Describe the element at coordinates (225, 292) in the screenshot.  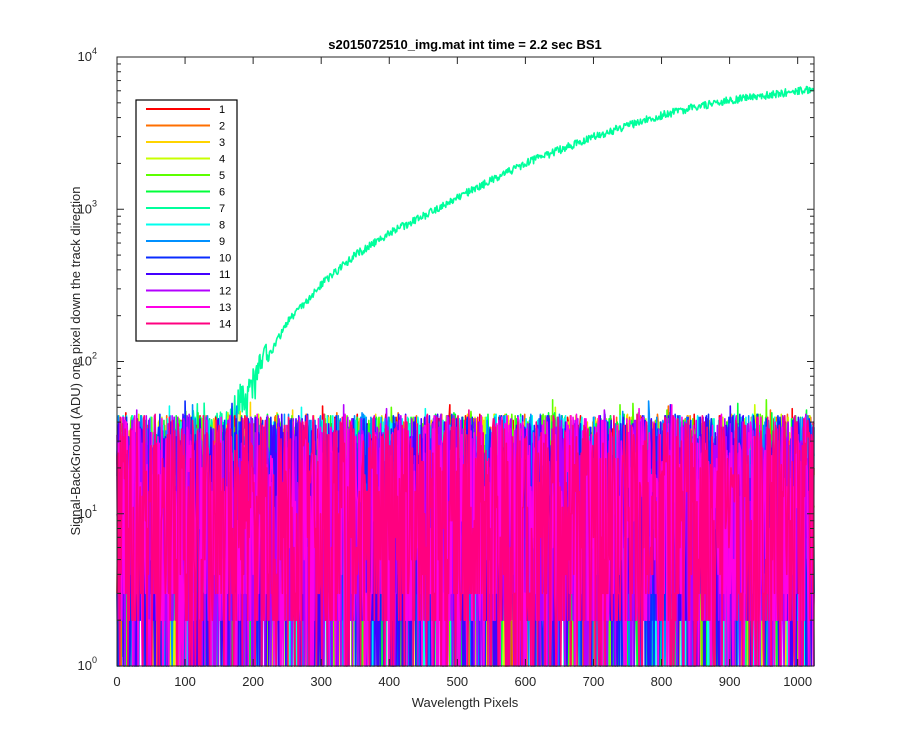
I see `legend-label-12: 12` at that location.